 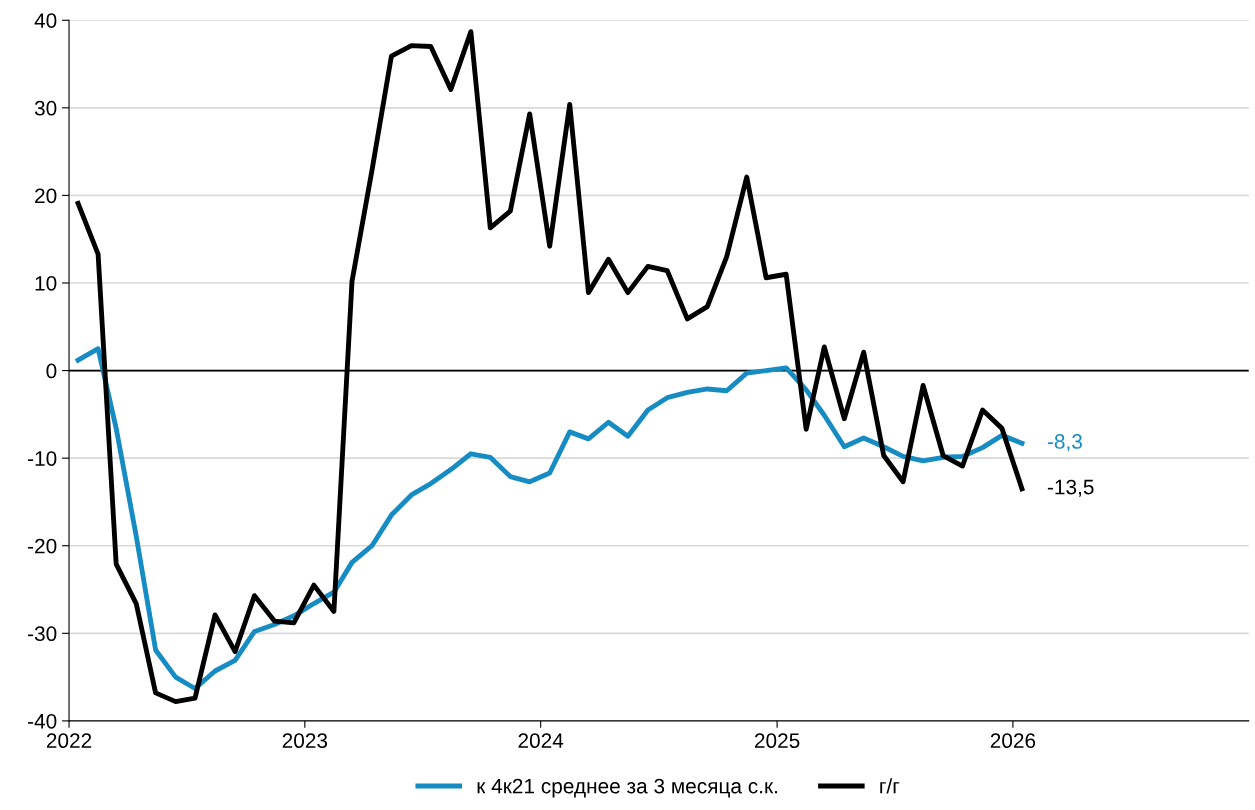 I want to click on y-tick-label: -10, so click(x=42, y=458).